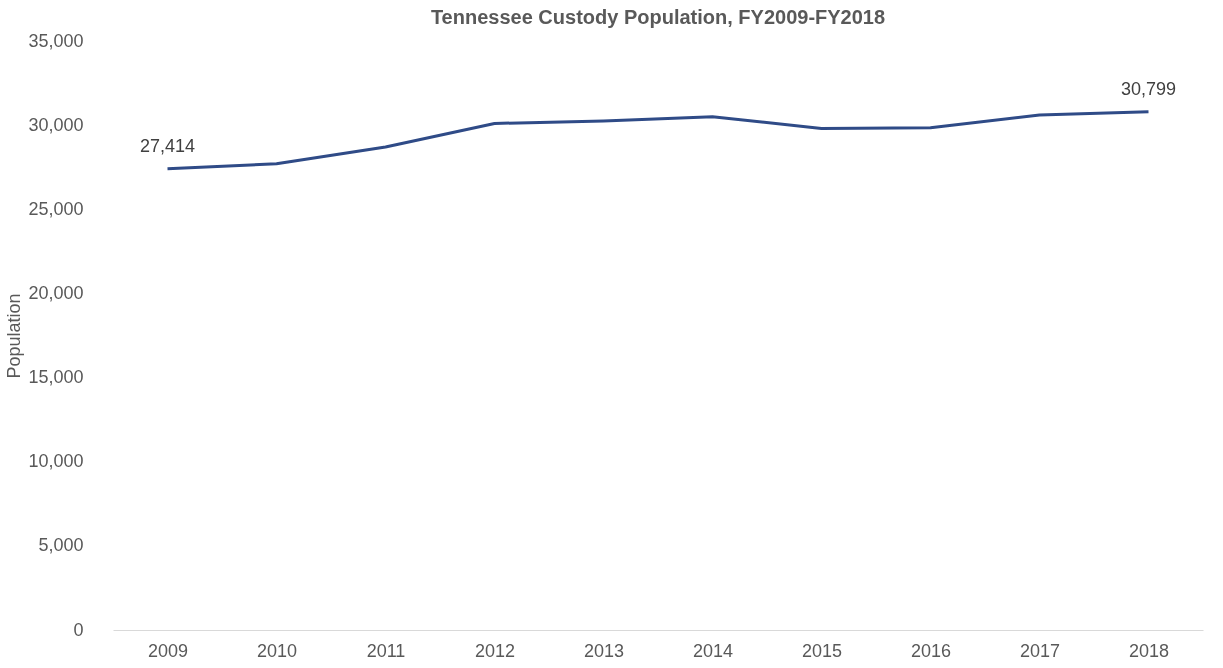 This screenshot has width=1223, height=668. I want to click on y-tick-label: 5,000, so click(61, 545).